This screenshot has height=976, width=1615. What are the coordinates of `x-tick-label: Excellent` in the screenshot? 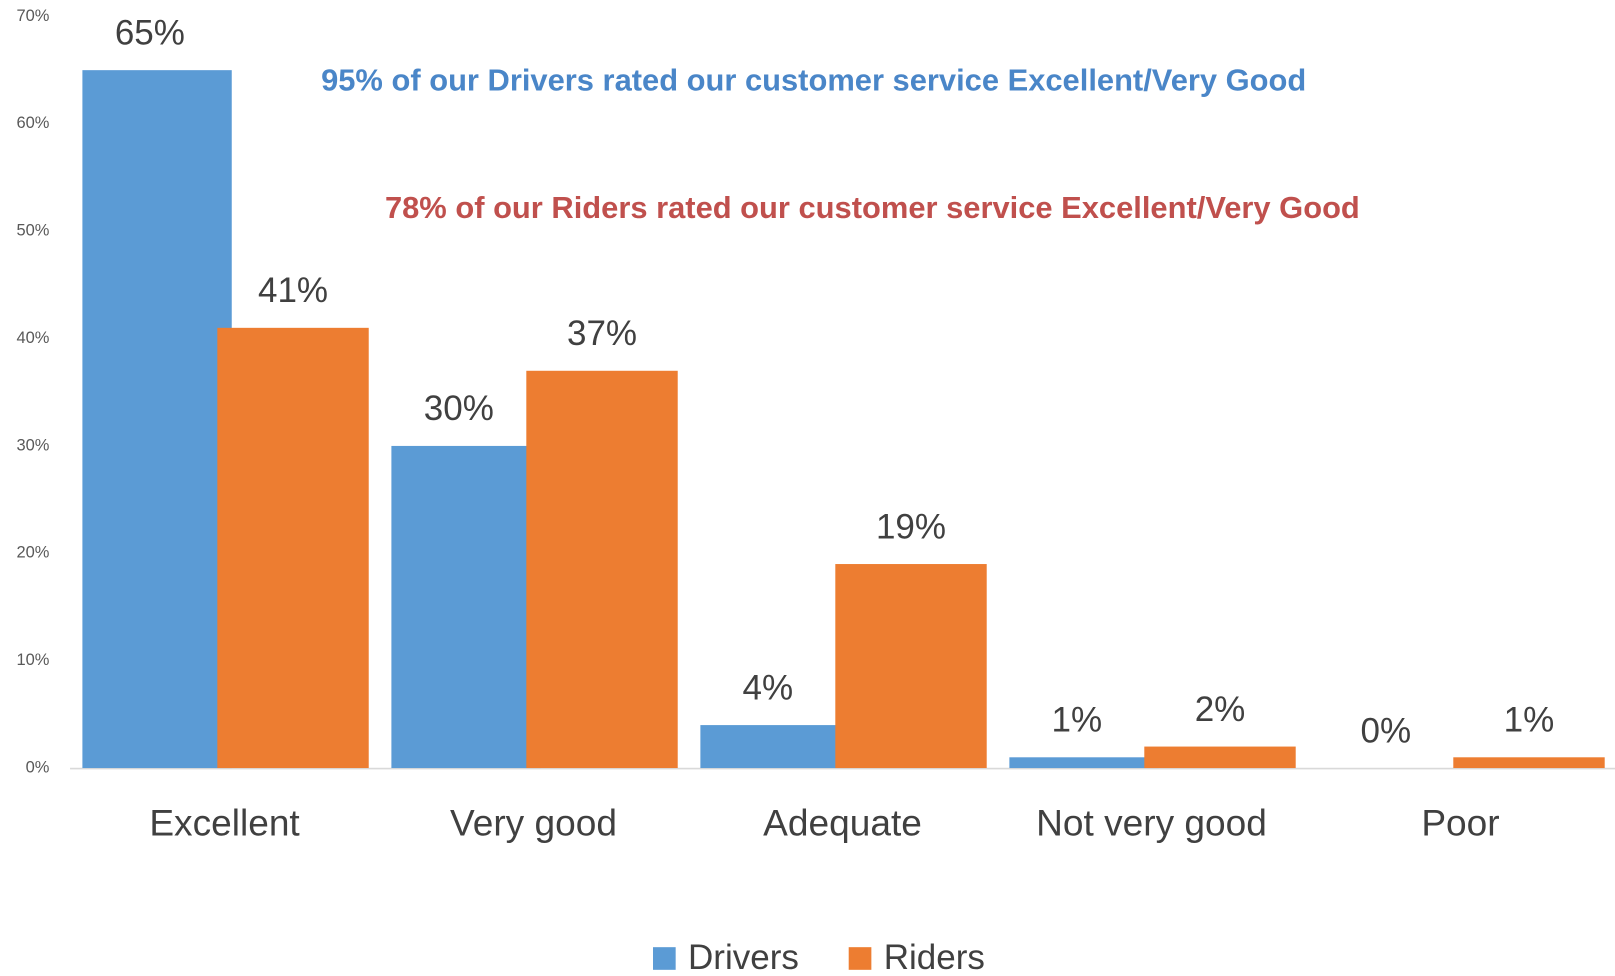 It's located at (224, 822).